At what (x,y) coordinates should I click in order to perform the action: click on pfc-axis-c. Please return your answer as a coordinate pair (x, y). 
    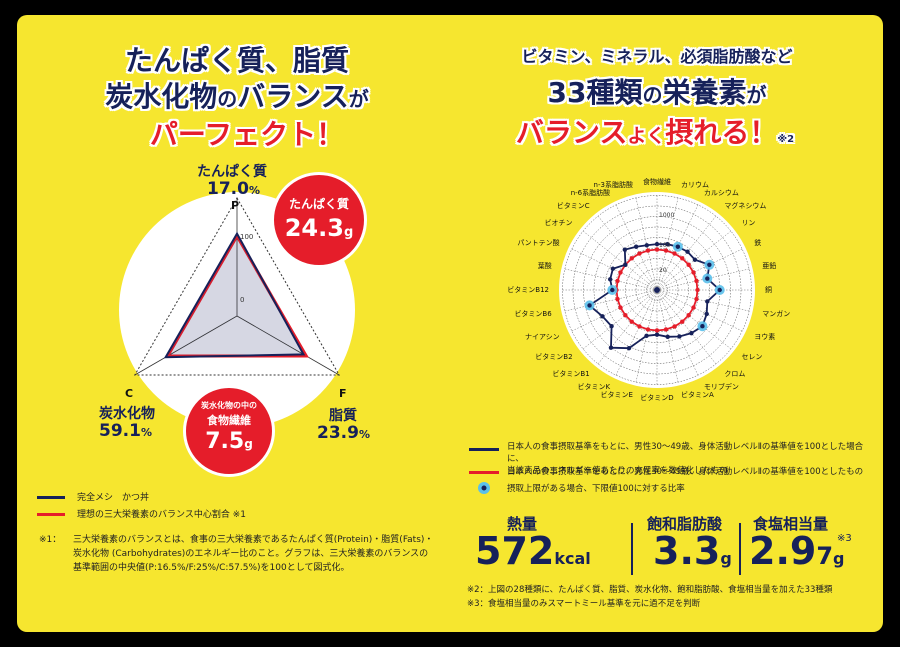
    Looking at the image, I should click on (186, 345).